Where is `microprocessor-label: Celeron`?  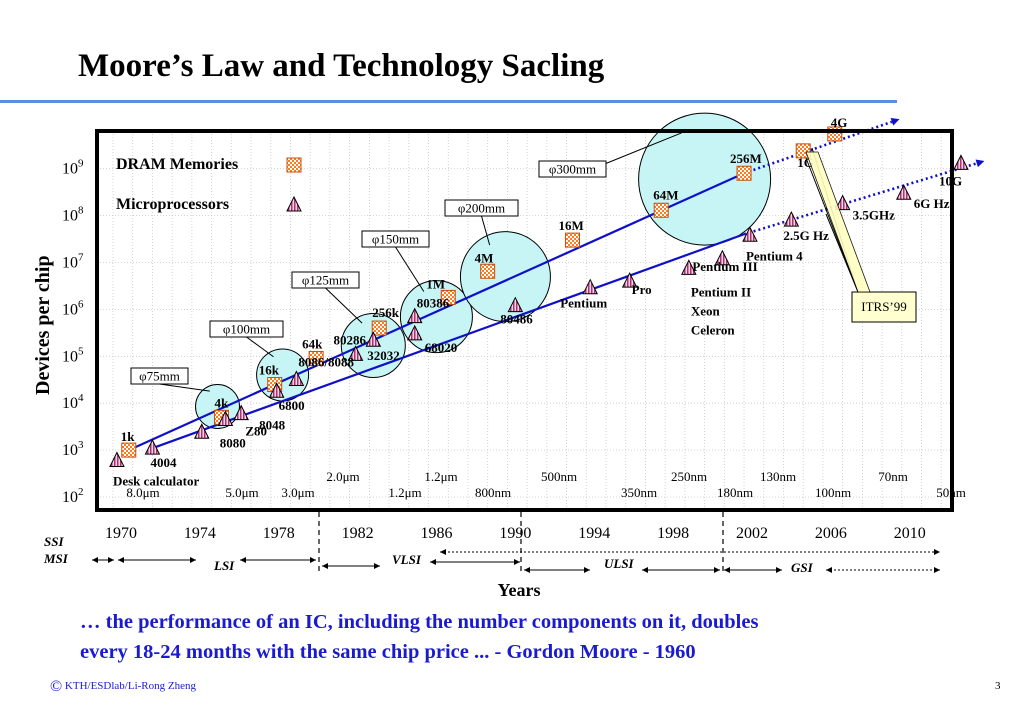
microprocessor-label: Celeron is located at coordinates (713, 329).